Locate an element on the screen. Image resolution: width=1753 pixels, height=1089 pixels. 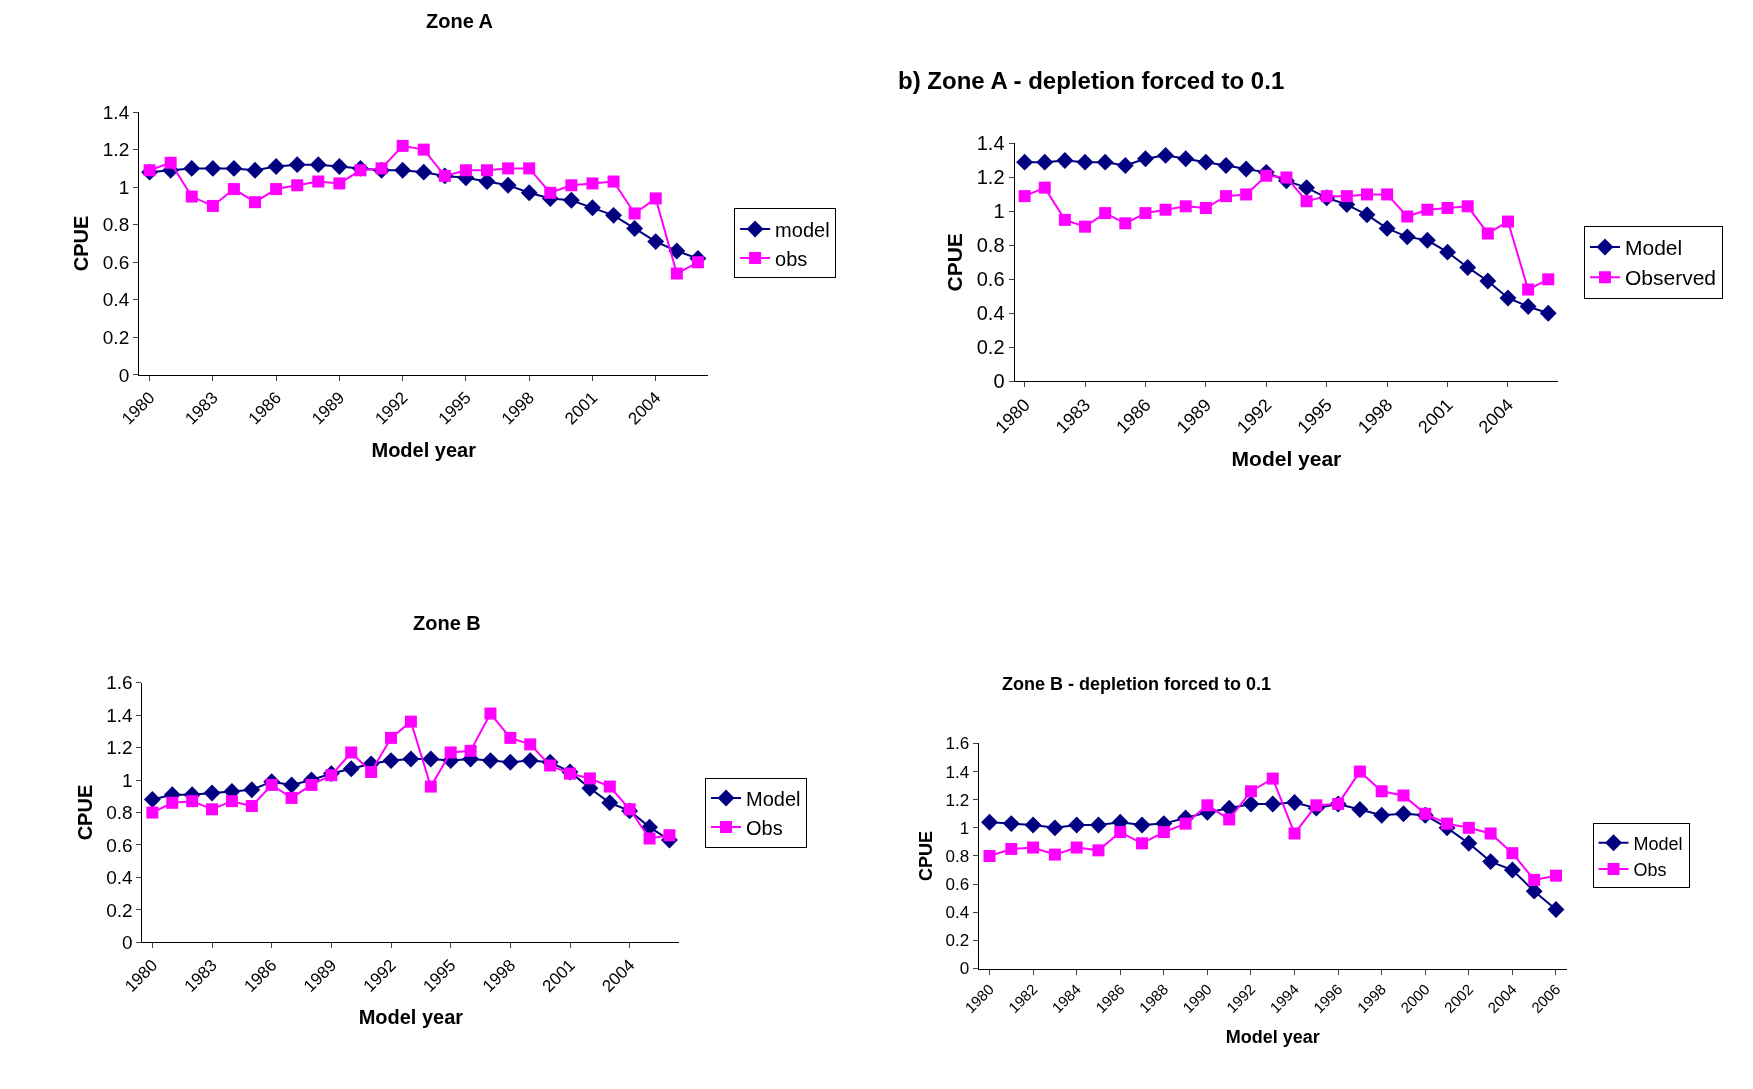
chart-title: Zone B - depletion forced to 0.1 is located at coordinates (1137, 684).